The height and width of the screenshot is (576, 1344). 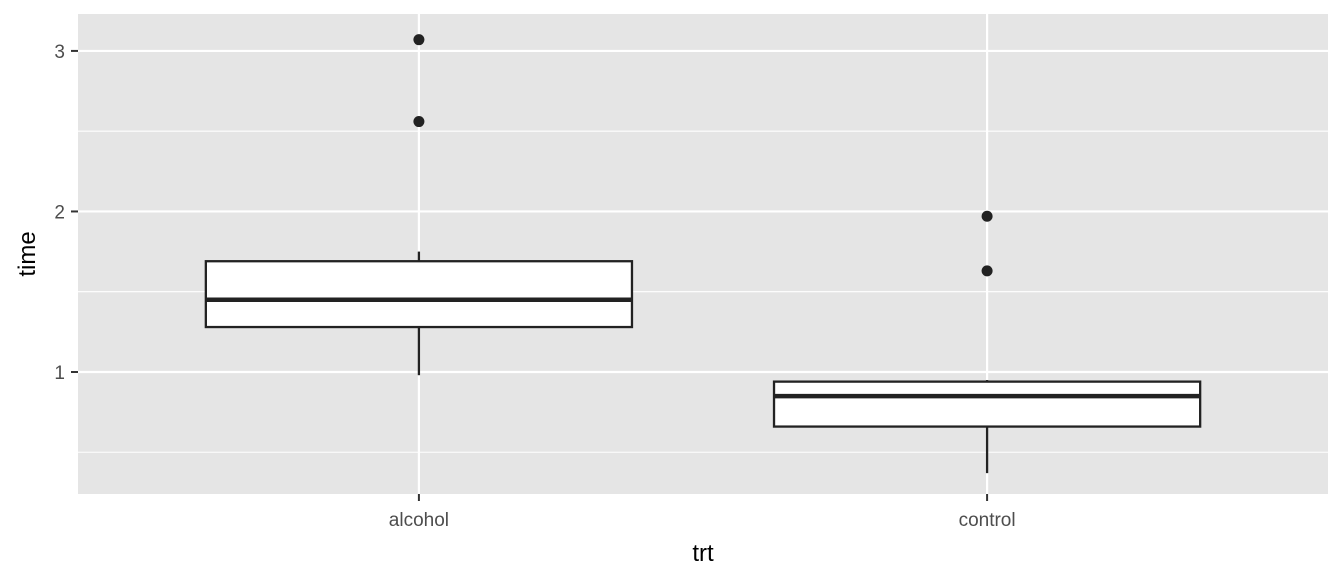 What do you see at coordinates (702, 512) in the screenshot?
I see `x-axis: alcohol control` at bounding box center [702, 512].